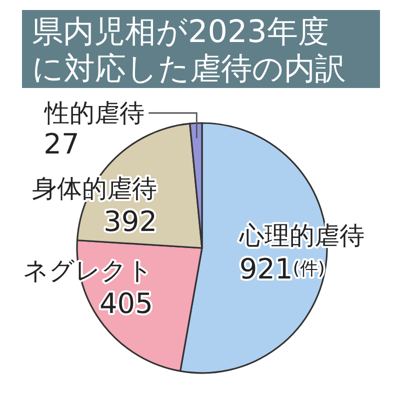 Image resolution: width=402 pixels, height=400 pixels. Describe the element at coordinates (62, 144) in the screenshot. I see `data-label: 27` at that location.